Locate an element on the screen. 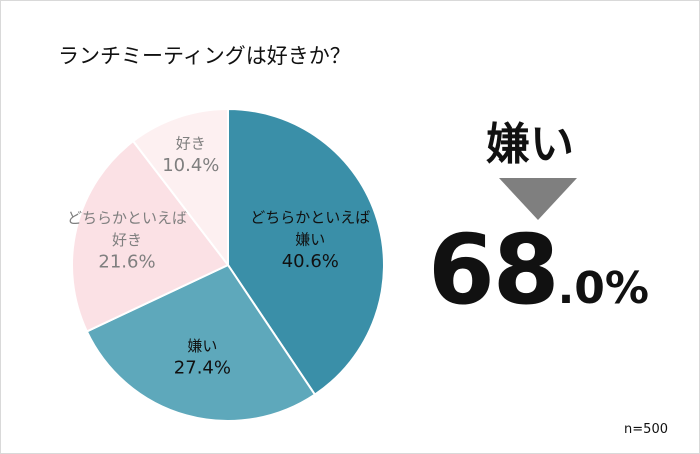  chart-title: ランチミーティングは好きか？ is located at coordinates (204, 56).